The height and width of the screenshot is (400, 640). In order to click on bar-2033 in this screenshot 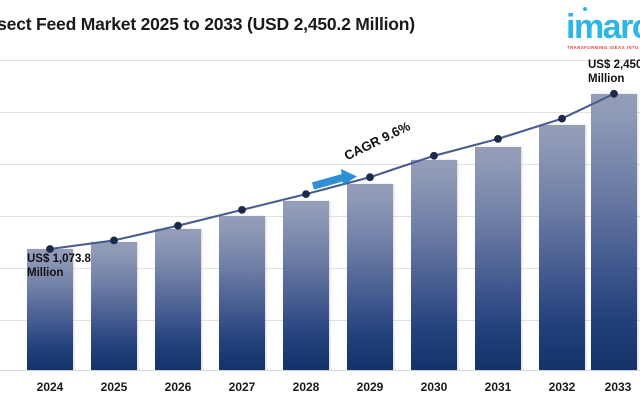, I will do `click(614, 231)`.